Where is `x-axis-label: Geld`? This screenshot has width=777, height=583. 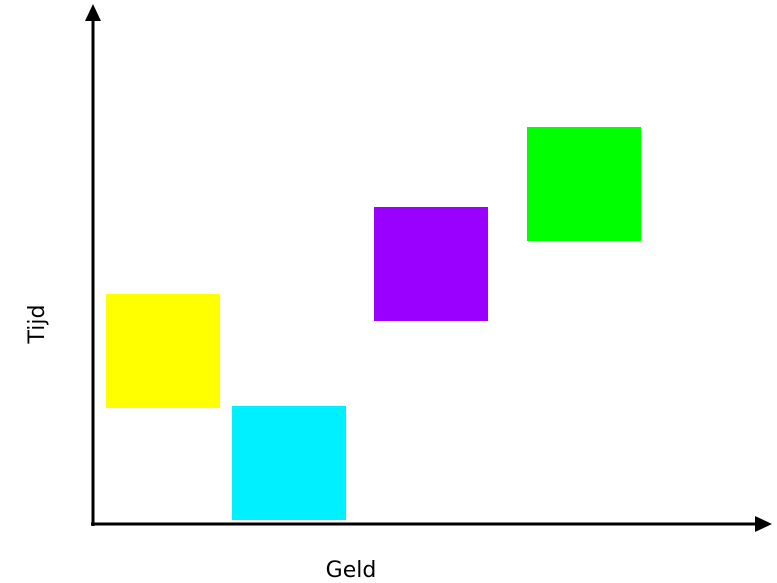 x-axis-label: Geld is located at coordinates (351, 570).